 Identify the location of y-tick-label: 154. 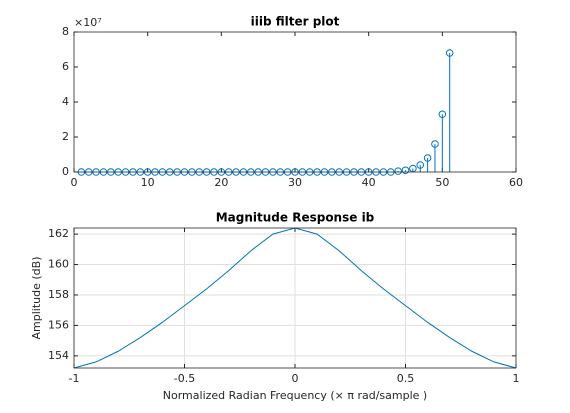
(58, 355).